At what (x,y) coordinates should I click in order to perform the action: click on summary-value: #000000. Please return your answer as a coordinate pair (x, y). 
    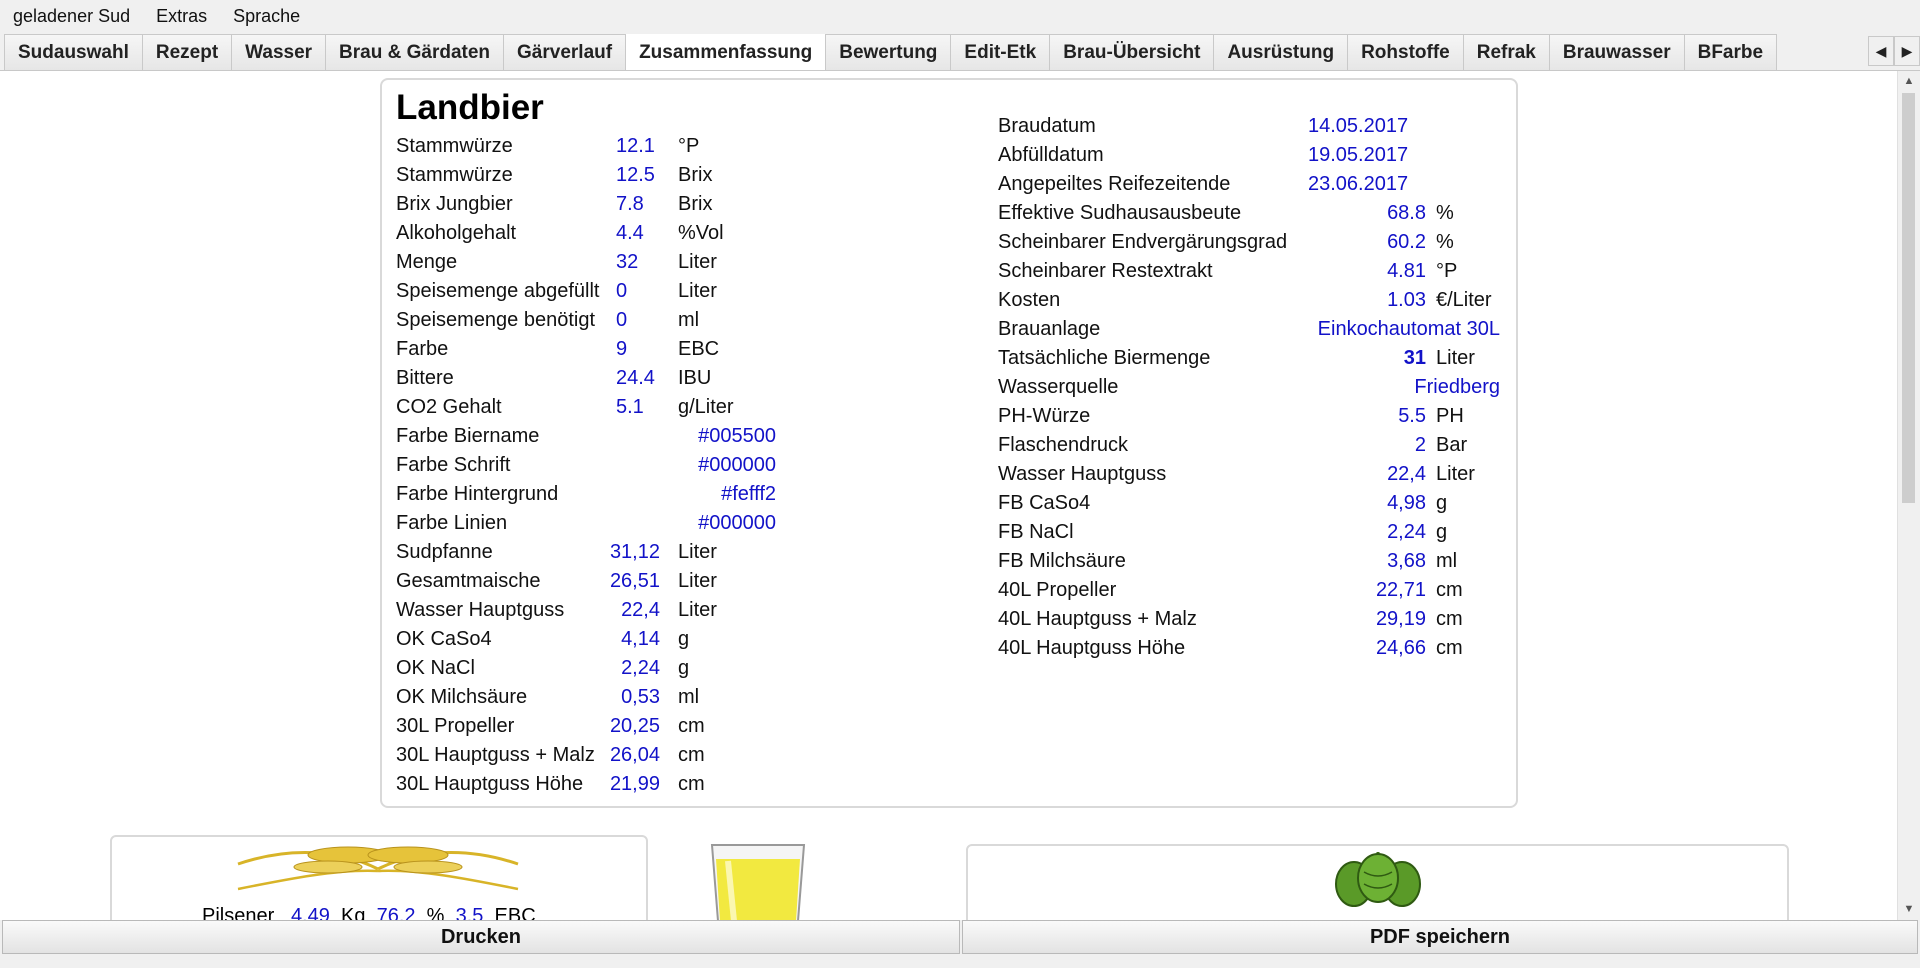
    Looking at the image, I should click on (737, 523).